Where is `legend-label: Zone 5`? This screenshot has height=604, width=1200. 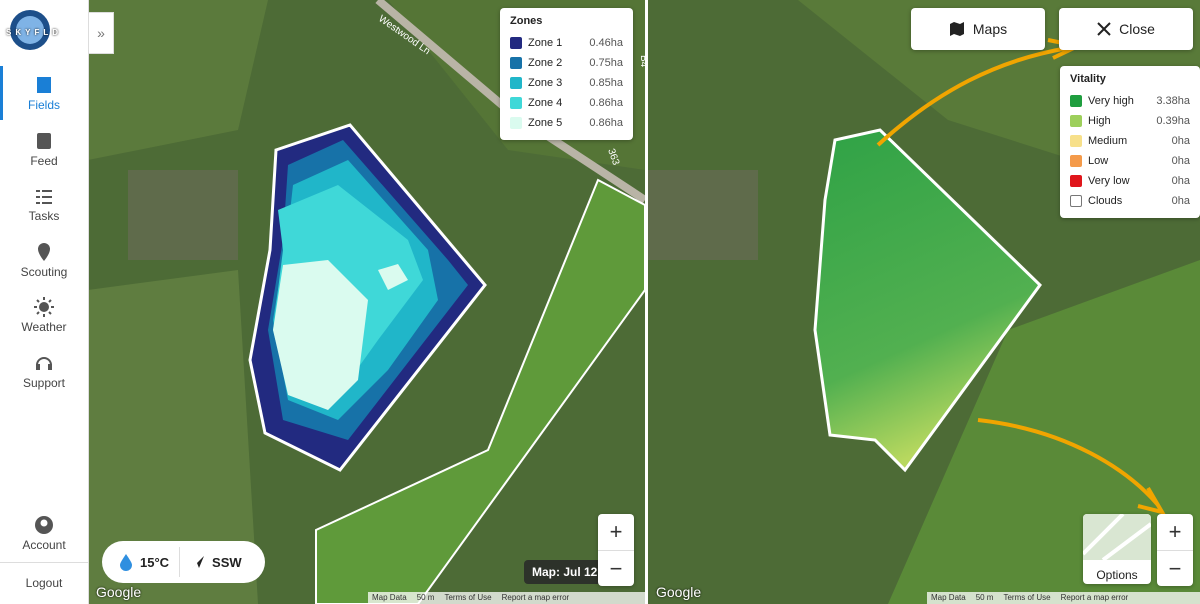 legend-label: Zone 5 is located at coordinates (545, 123).